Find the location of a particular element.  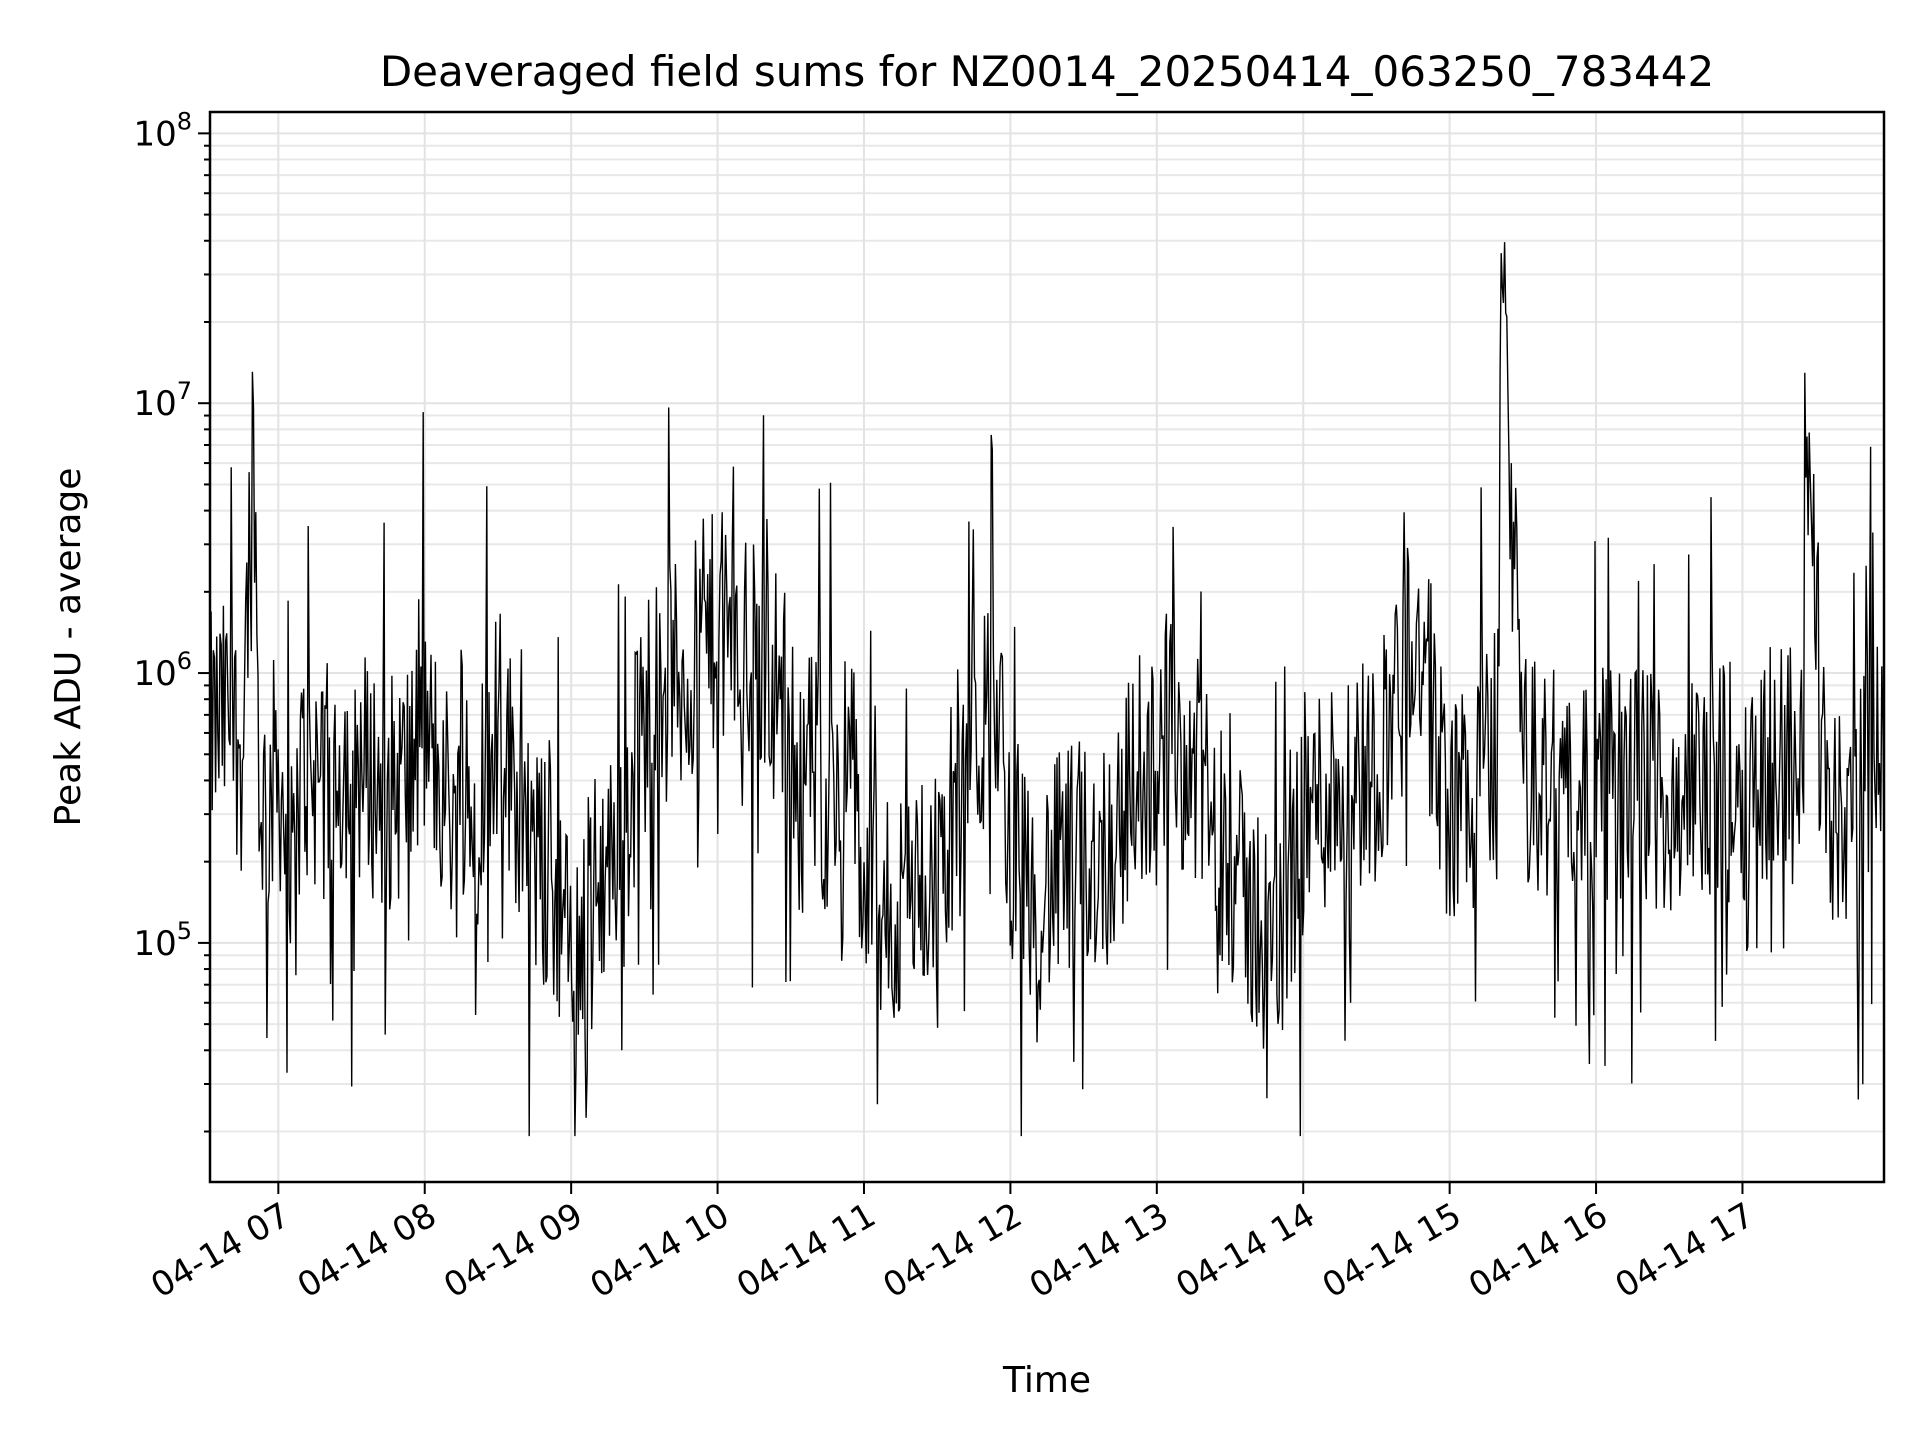

x-tick-label: 04-14 16 is located at coordinates (1538, 1250).